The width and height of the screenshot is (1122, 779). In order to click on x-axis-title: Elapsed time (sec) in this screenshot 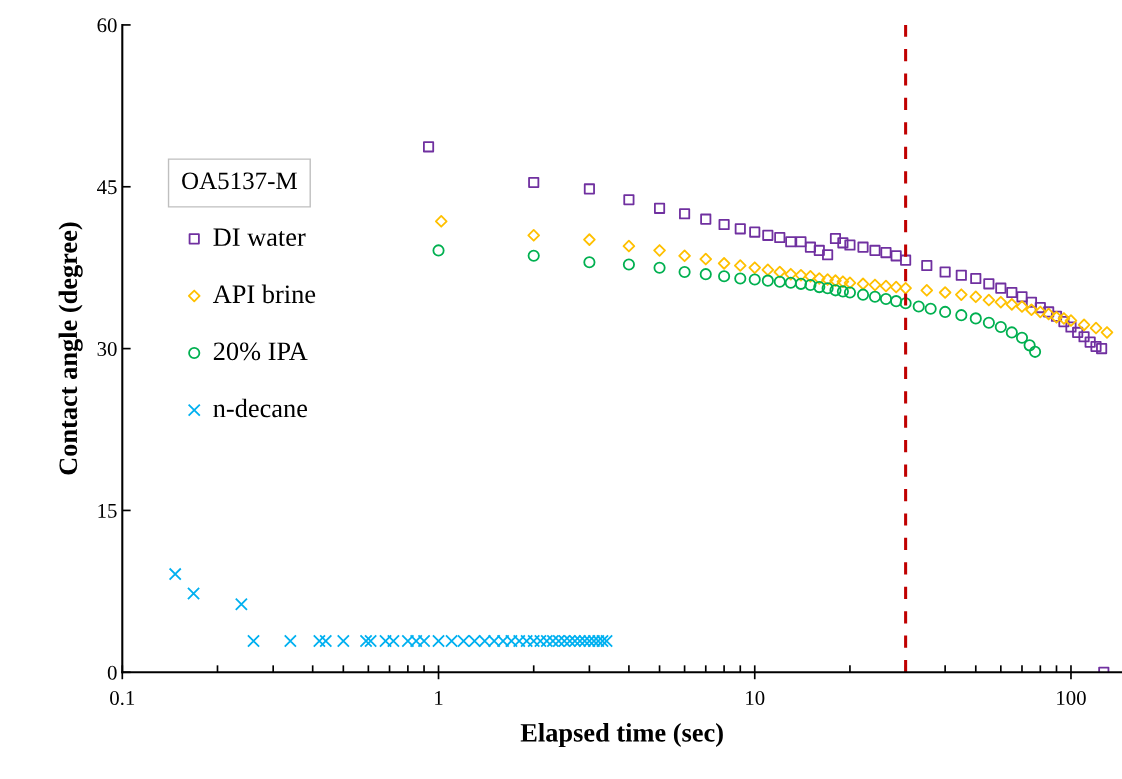, I will do `click(621, 735)`.